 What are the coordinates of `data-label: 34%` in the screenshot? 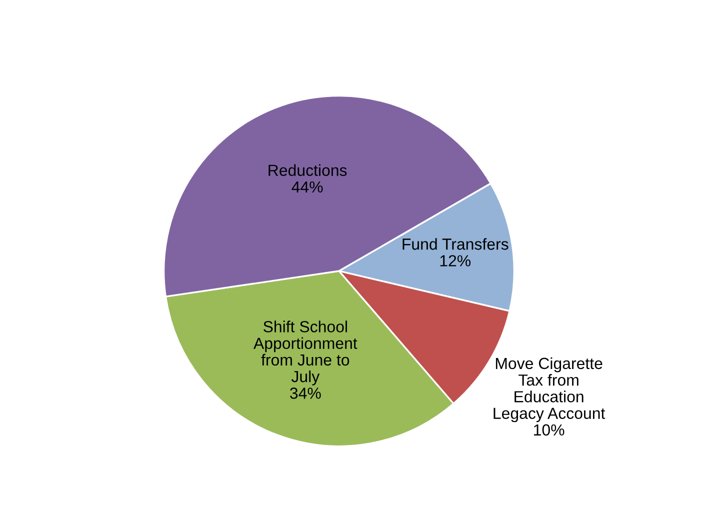 It's located at (305, 393).